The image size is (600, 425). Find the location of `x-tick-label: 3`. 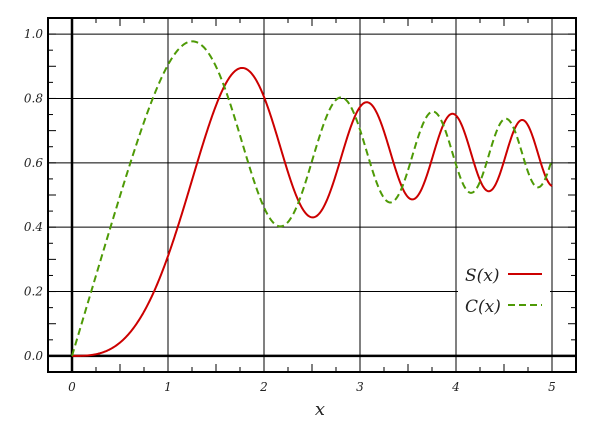

x-tick-label: 3 is located at coordinates (360, 387).